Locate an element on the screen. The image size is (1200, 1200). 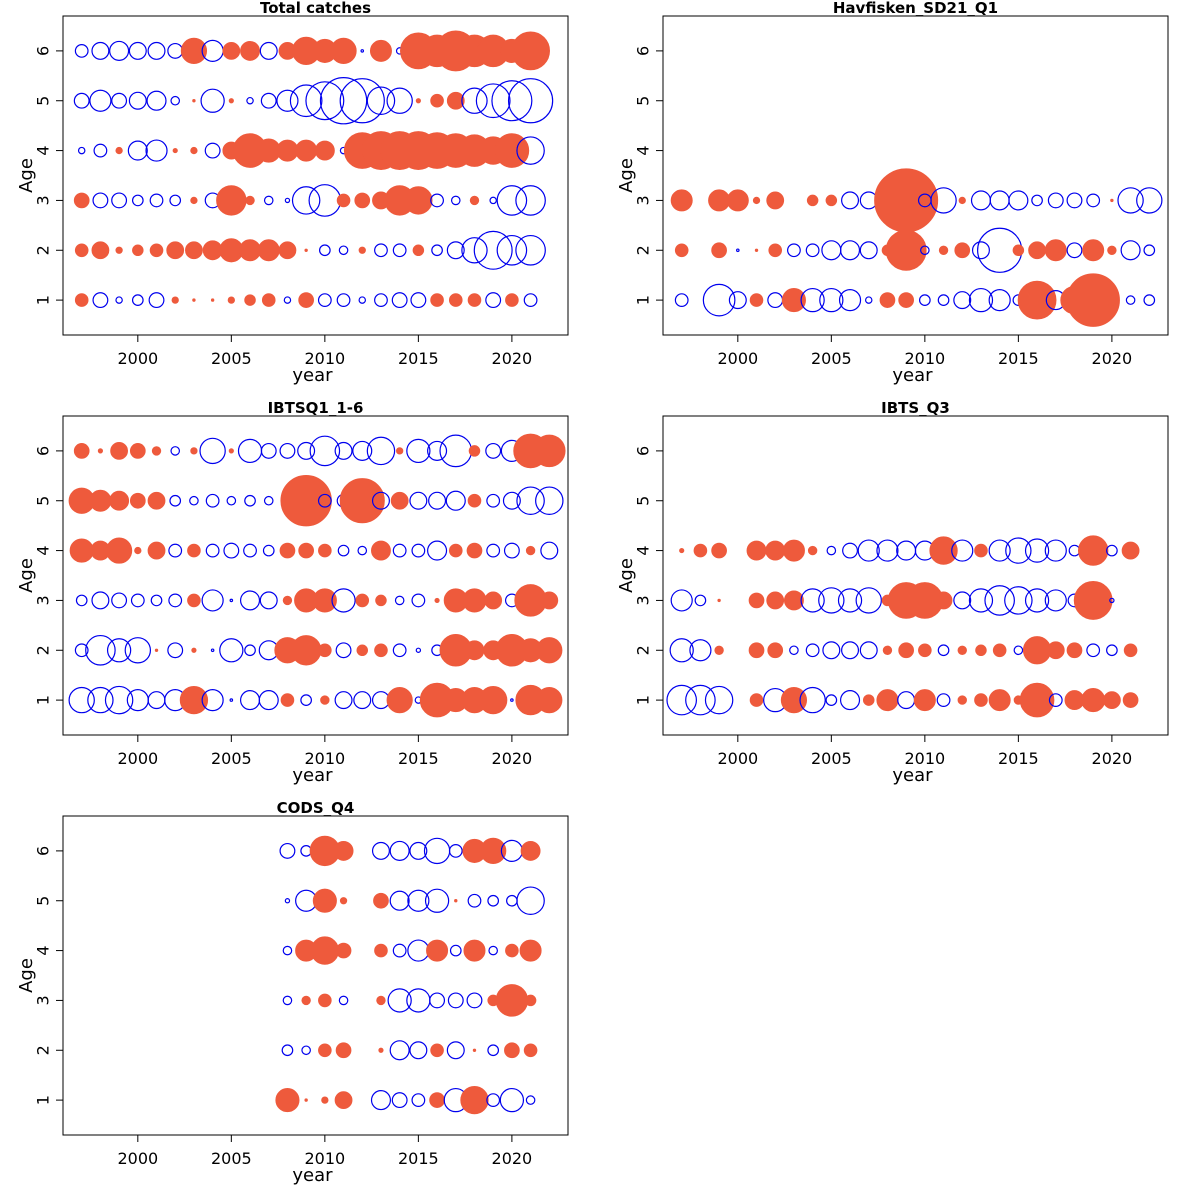
y-tick-label: 2 is located at coordinates (643, 650).